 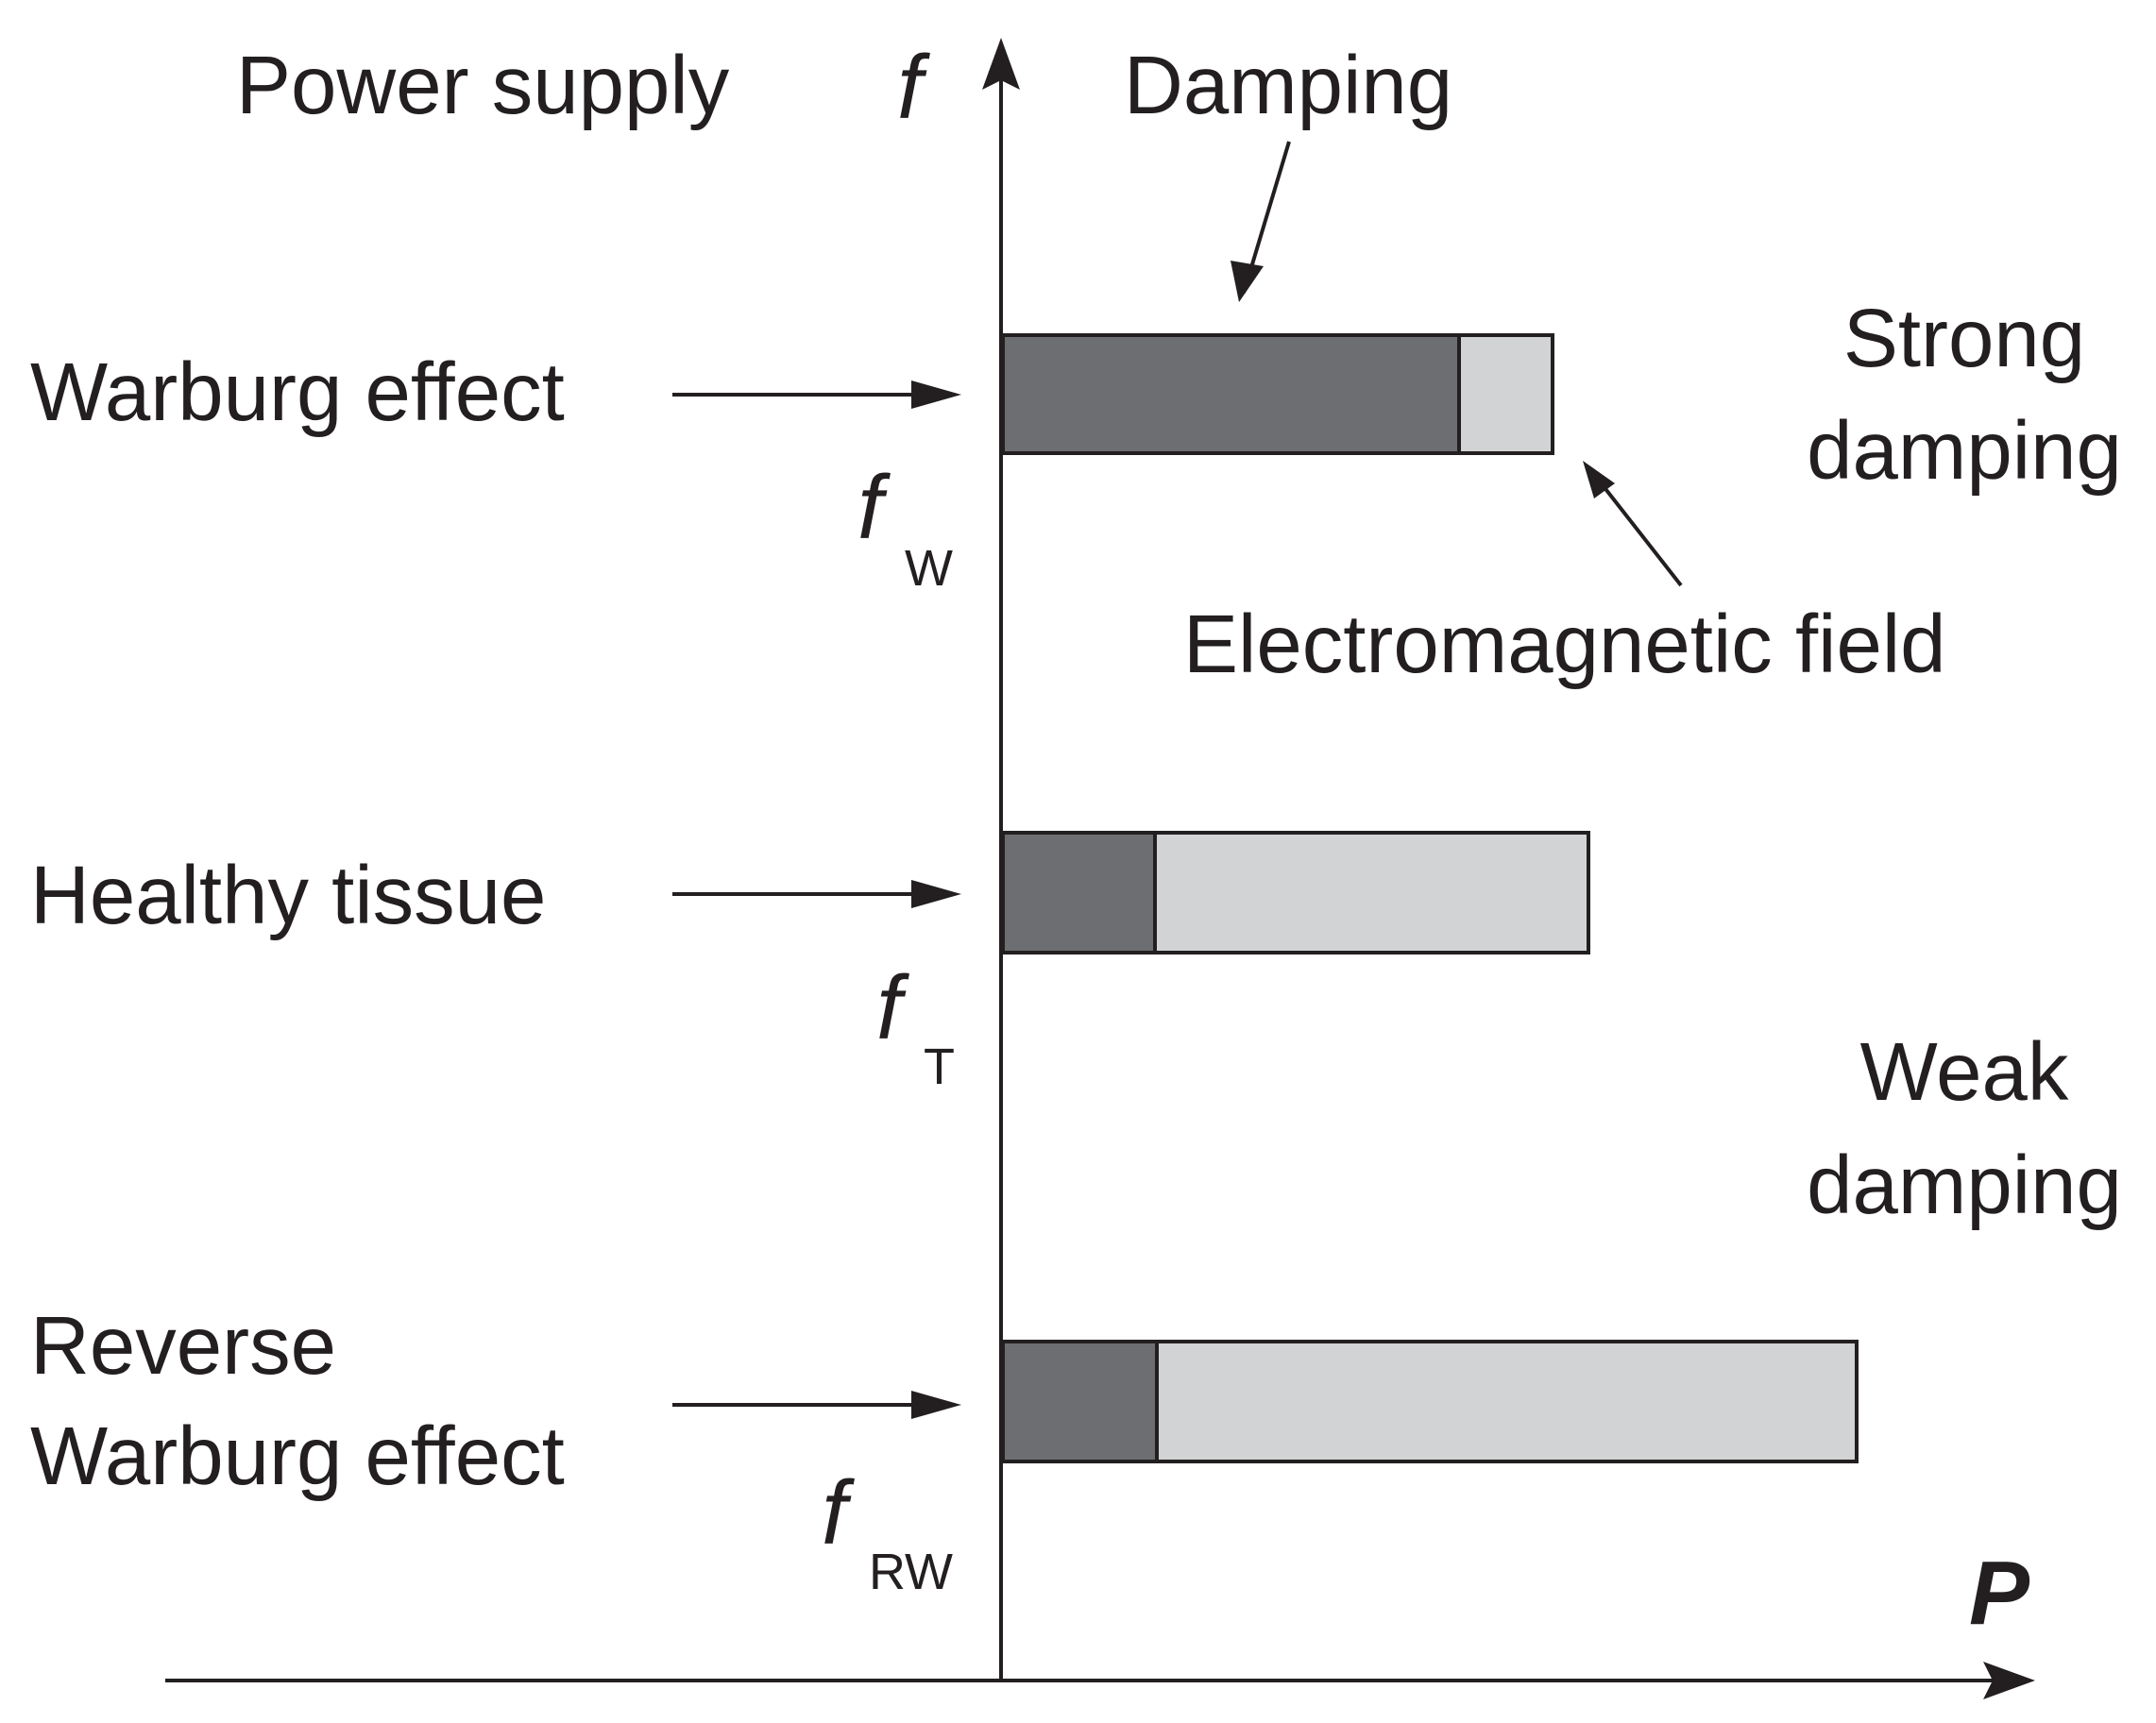 I want to click on weak-damping-line-1: Weak, so click(x=1965, y=1072).